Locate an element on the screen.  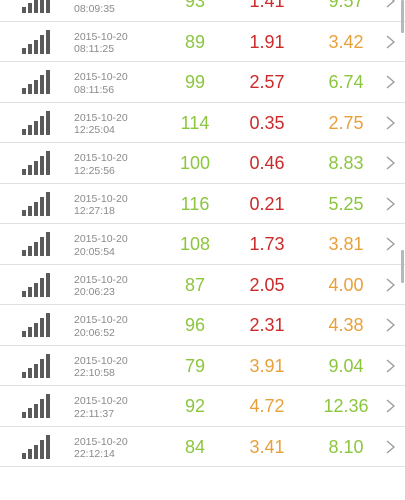
upload-value: 9.04 is located at coordinates (346, 365).